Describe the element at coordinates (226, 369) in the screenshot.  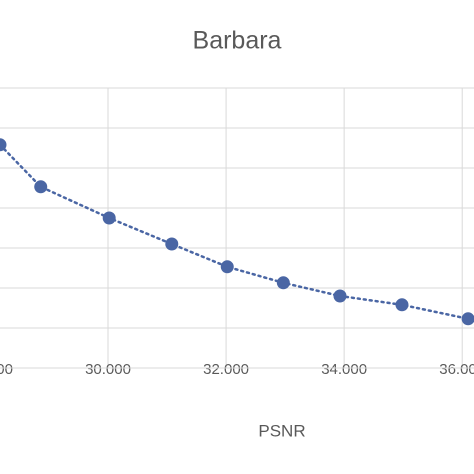
I see `x-tick-label: 32.000` at that location.